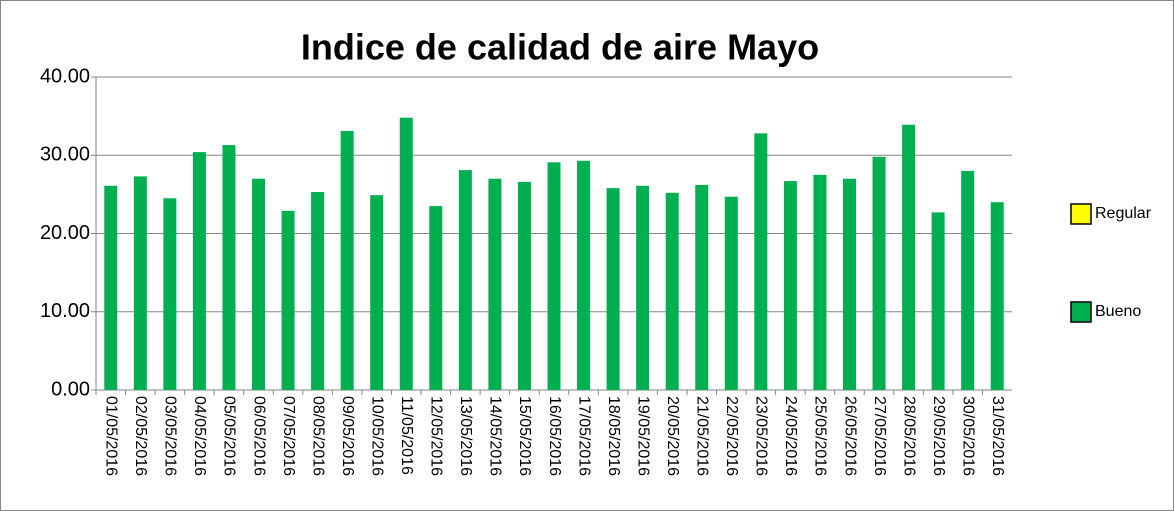 Image resolution: width=1174 pixels, height=511 pixels. I want to click on x-tick-label: 18/05/2016, so click(613, 436).